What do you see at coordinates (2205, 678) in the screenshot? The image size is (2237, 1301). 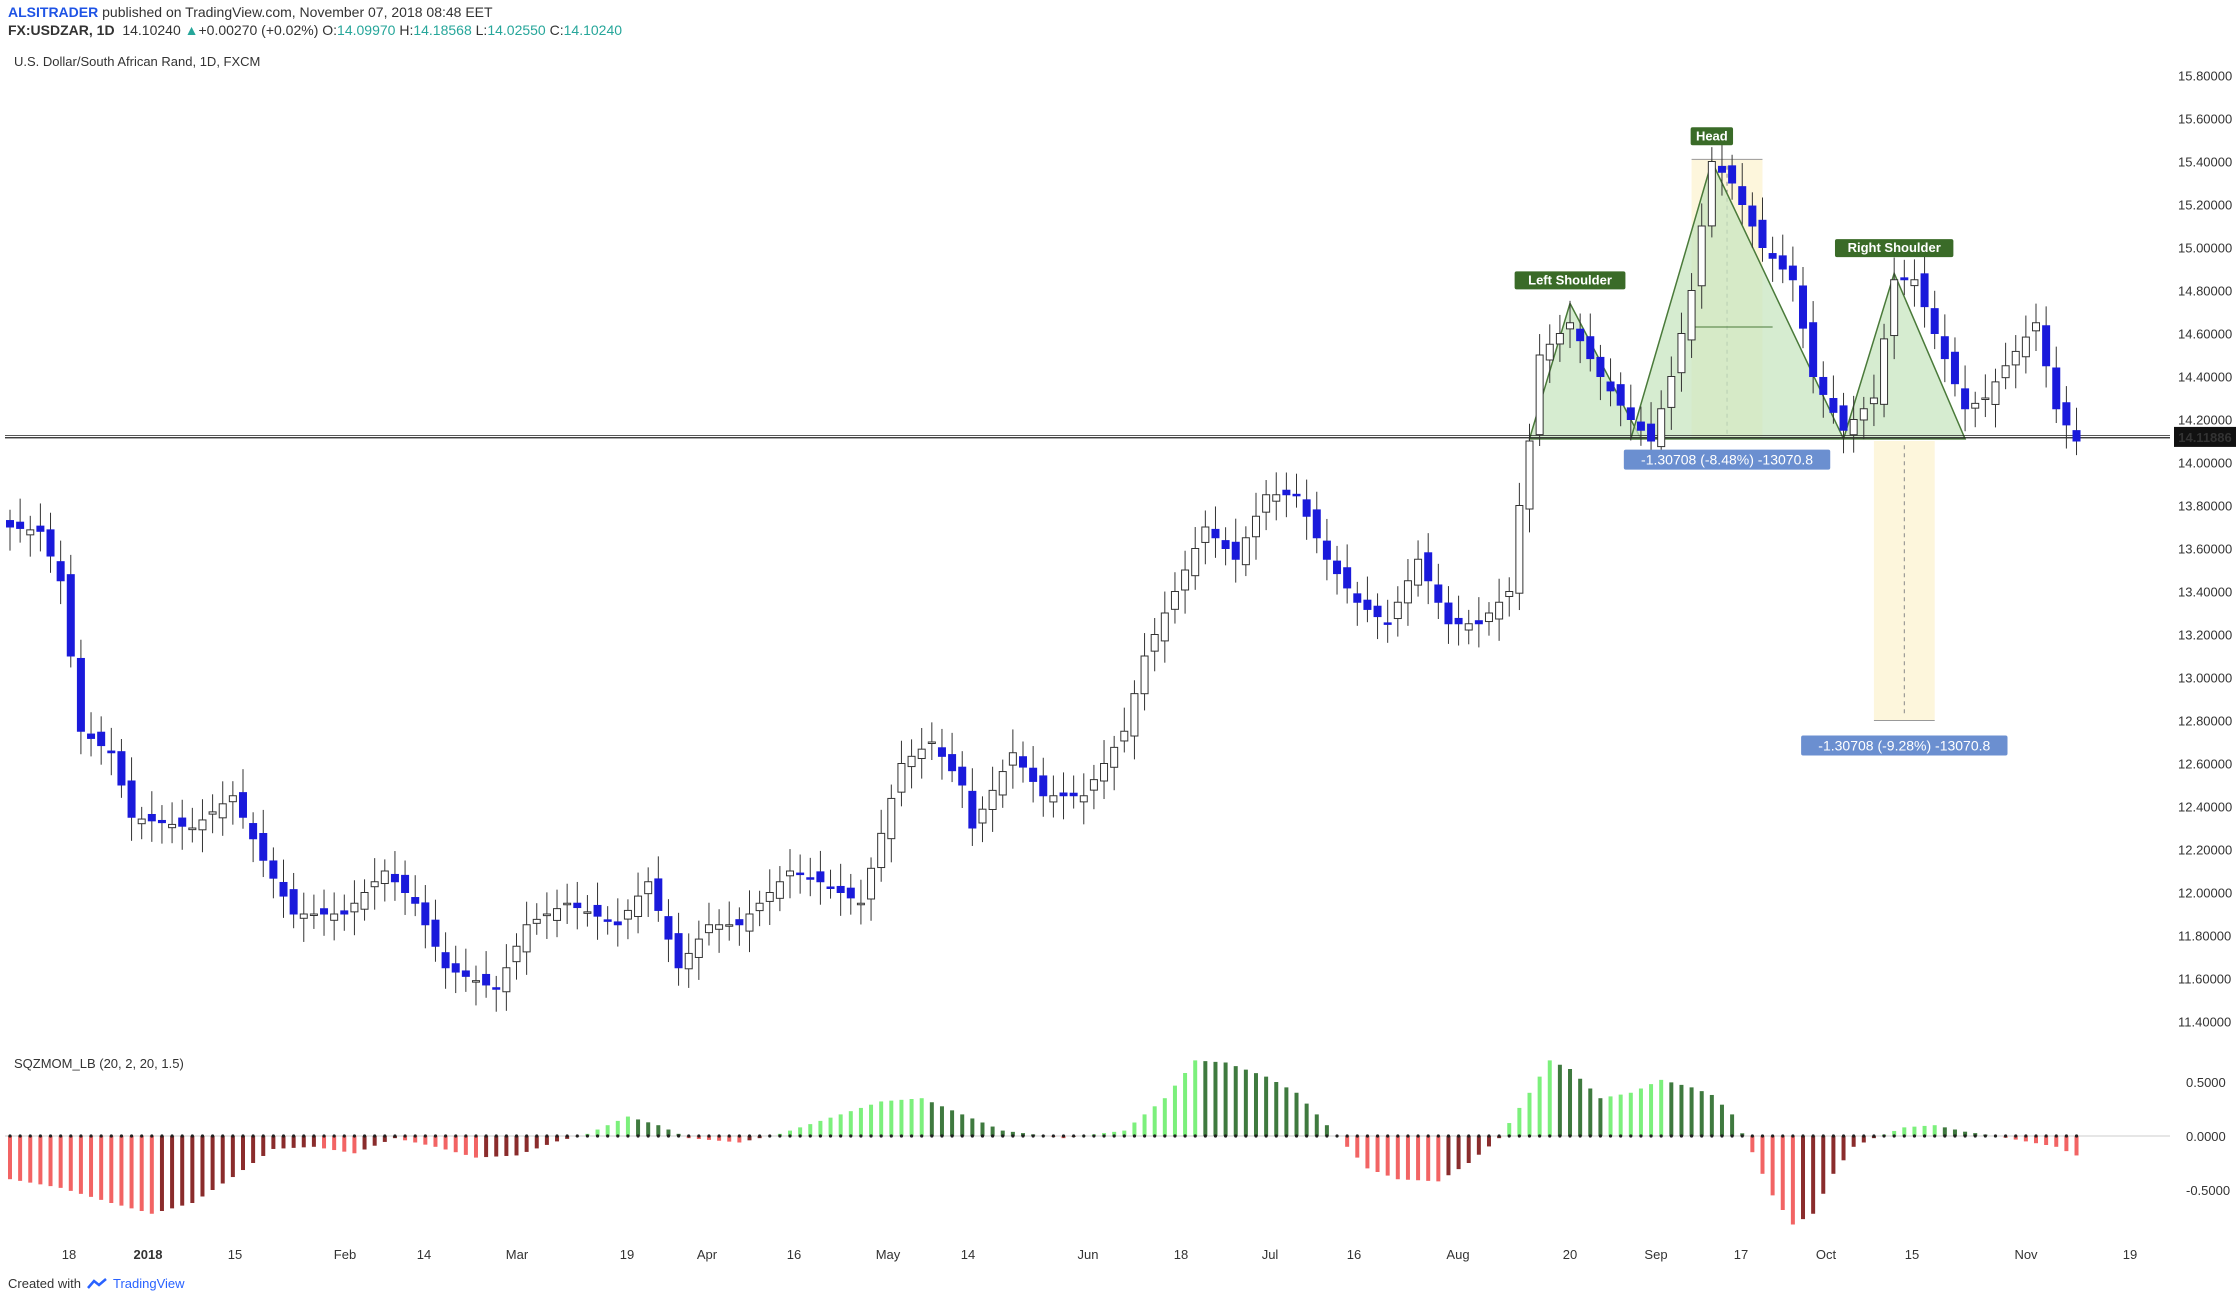 I see `y-tick-label: 13.00000` at bounding box center [2205, 678].